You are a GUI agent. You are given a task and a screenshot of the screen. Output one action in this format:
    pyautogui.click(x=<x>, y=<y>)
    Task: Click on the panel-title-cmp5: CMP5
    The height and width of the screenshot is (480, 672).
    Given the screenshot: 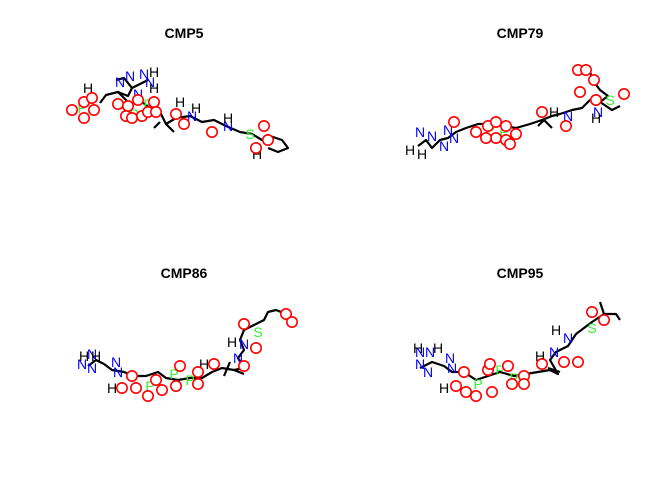 What is the action you would take?
    pyautogui.click(x=184, y=33)
    